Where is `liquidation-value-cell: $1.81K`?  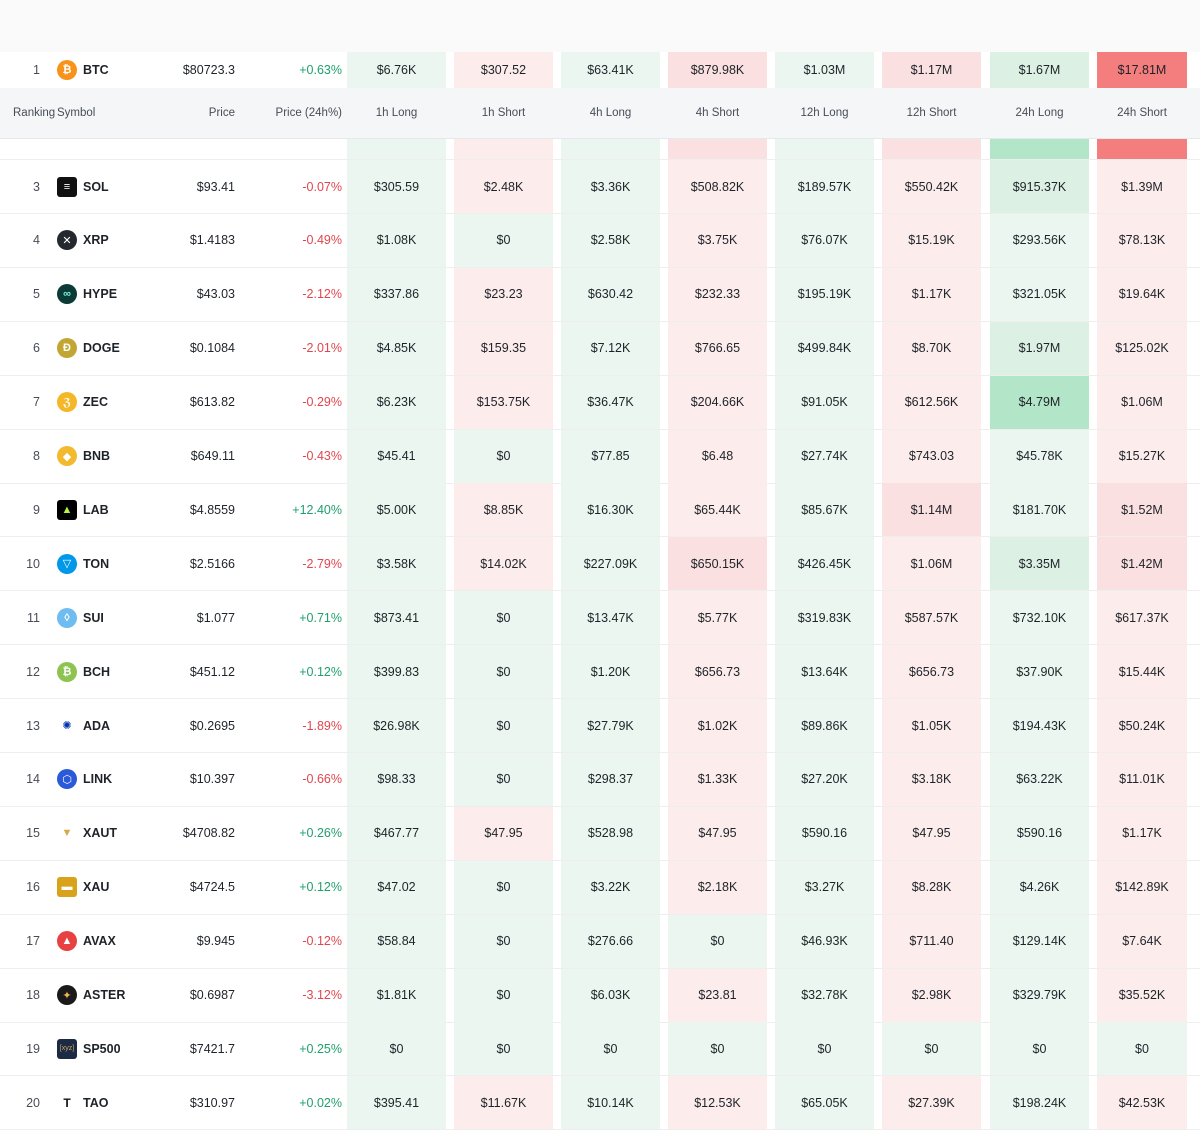
liquidation-value-cell: $1.81K is located at coordinates (396, 995).